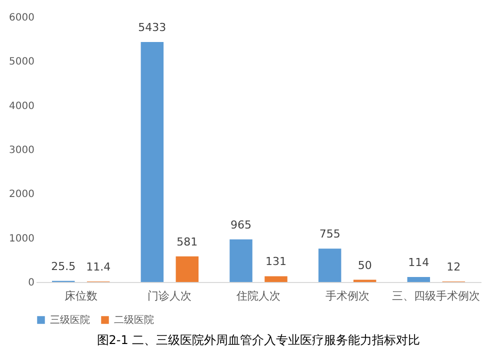 The image size is (503, 363). I want to click on y-tick-label: 6000, so click(21, 18).